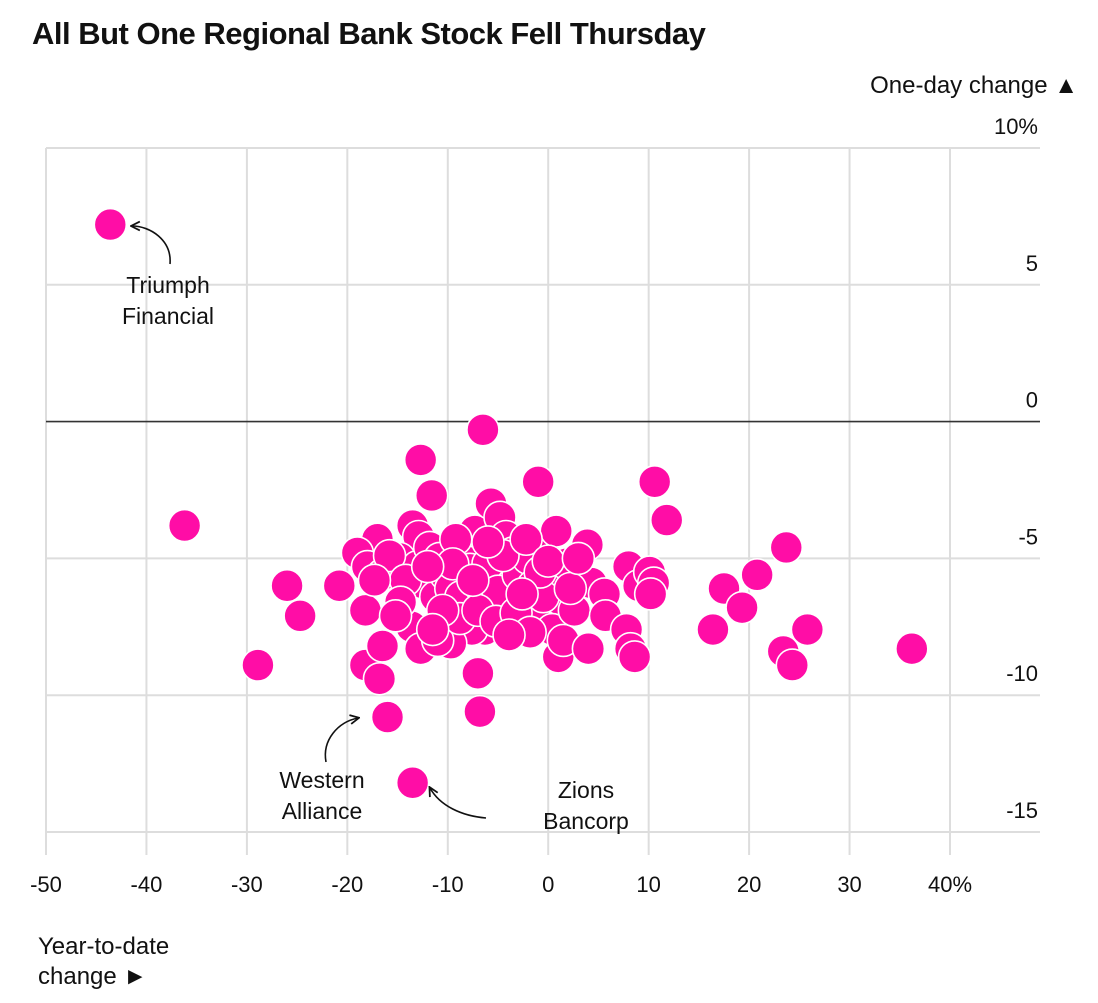 The height and width of the screenshot is (1003, 1098). I want to click on y-tick-label: 5, so click(1032, 263).